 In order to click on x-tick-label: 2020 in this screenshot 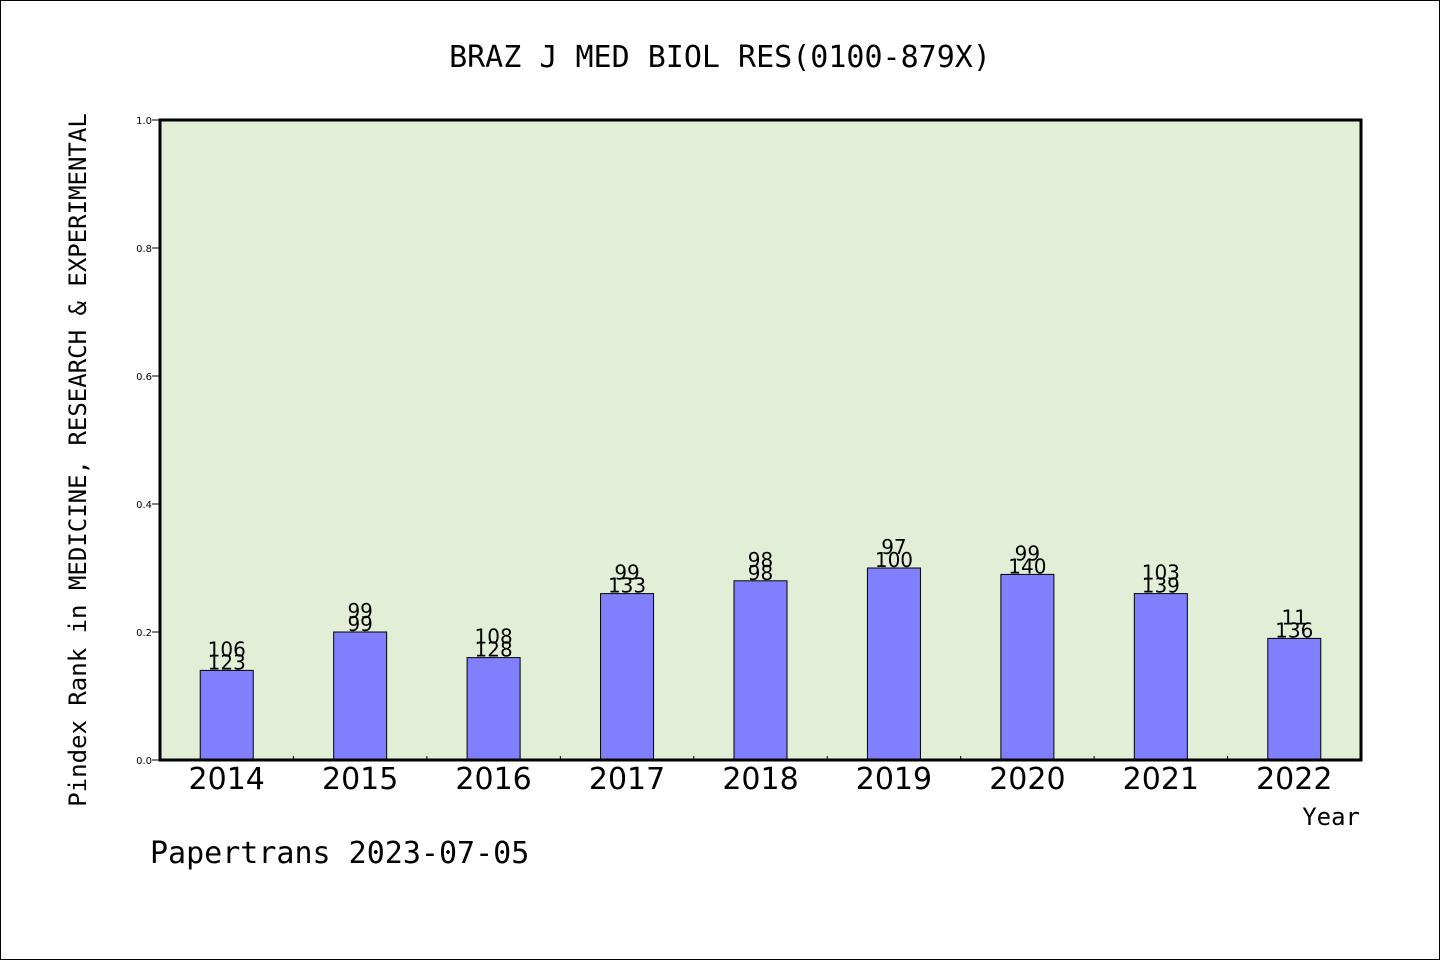, I will do `click(1027, 779)`.